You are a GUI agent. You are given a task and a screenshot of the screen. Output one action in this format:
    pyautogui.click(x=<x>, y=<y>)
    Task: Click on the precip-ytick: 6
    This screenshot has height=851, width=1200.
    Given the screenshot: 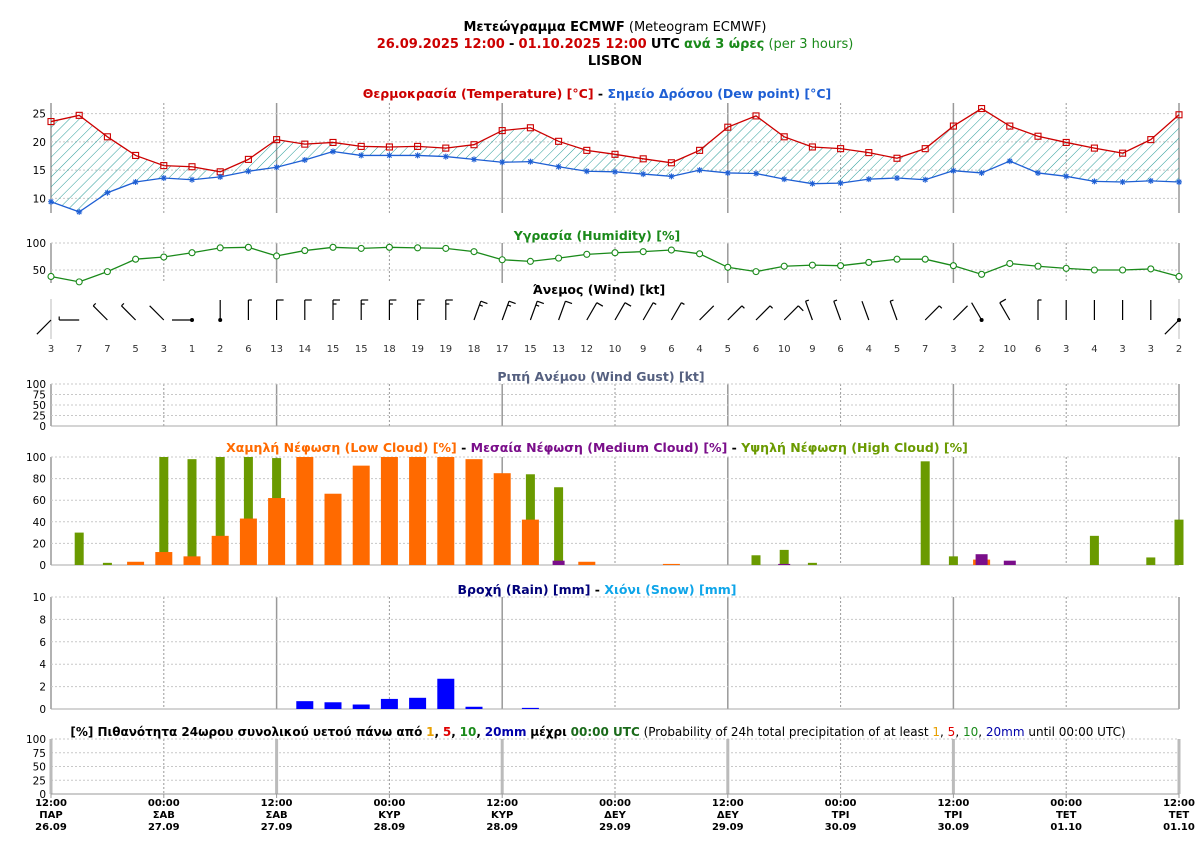 What is the action you would take?
    pyautogui.click(x=42, y=643)
    